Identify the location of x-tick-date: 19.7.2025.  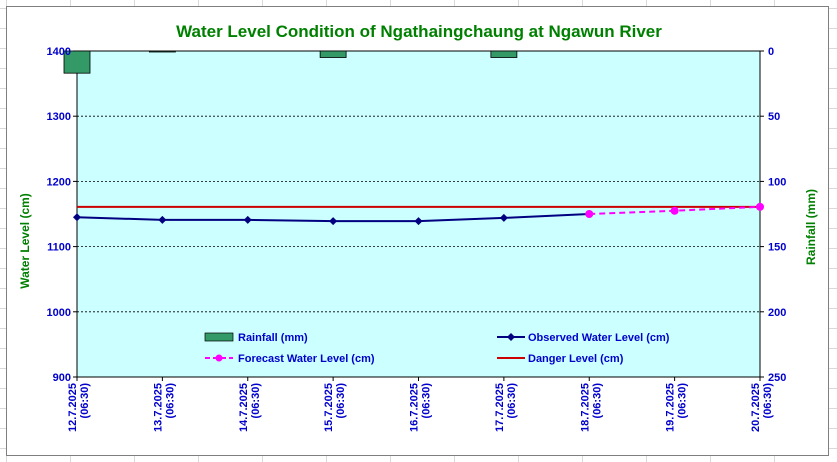
(671, 407).